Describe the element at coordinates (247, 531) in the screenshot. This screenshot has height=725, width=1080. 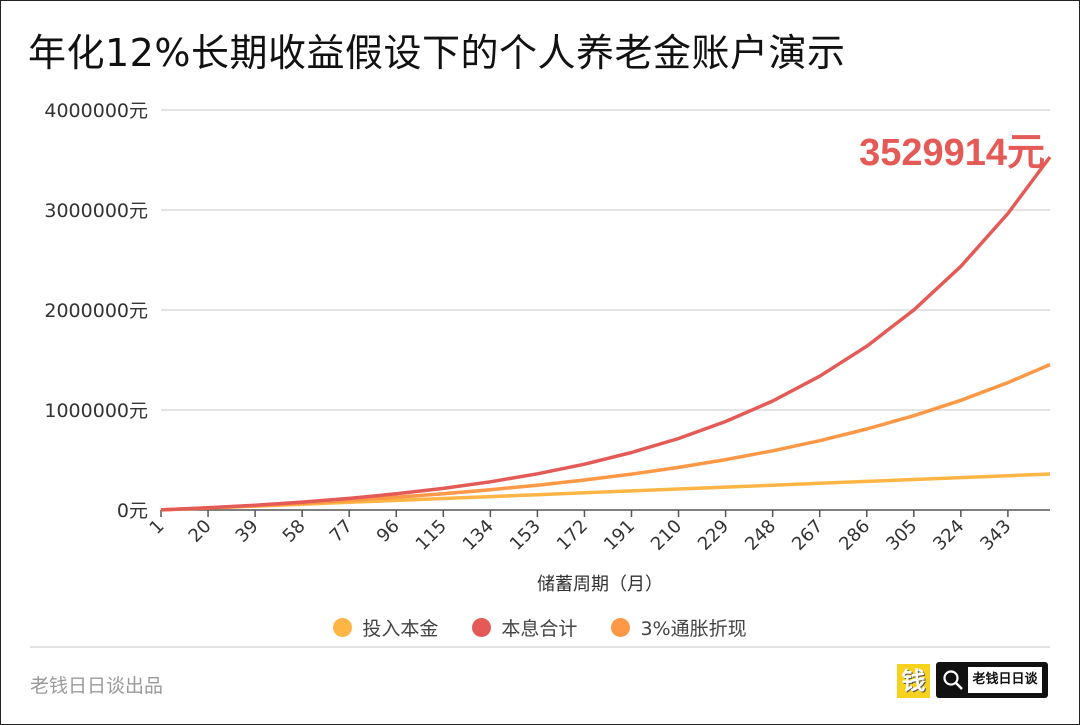
I see `x-tick-label: 39` at that location.